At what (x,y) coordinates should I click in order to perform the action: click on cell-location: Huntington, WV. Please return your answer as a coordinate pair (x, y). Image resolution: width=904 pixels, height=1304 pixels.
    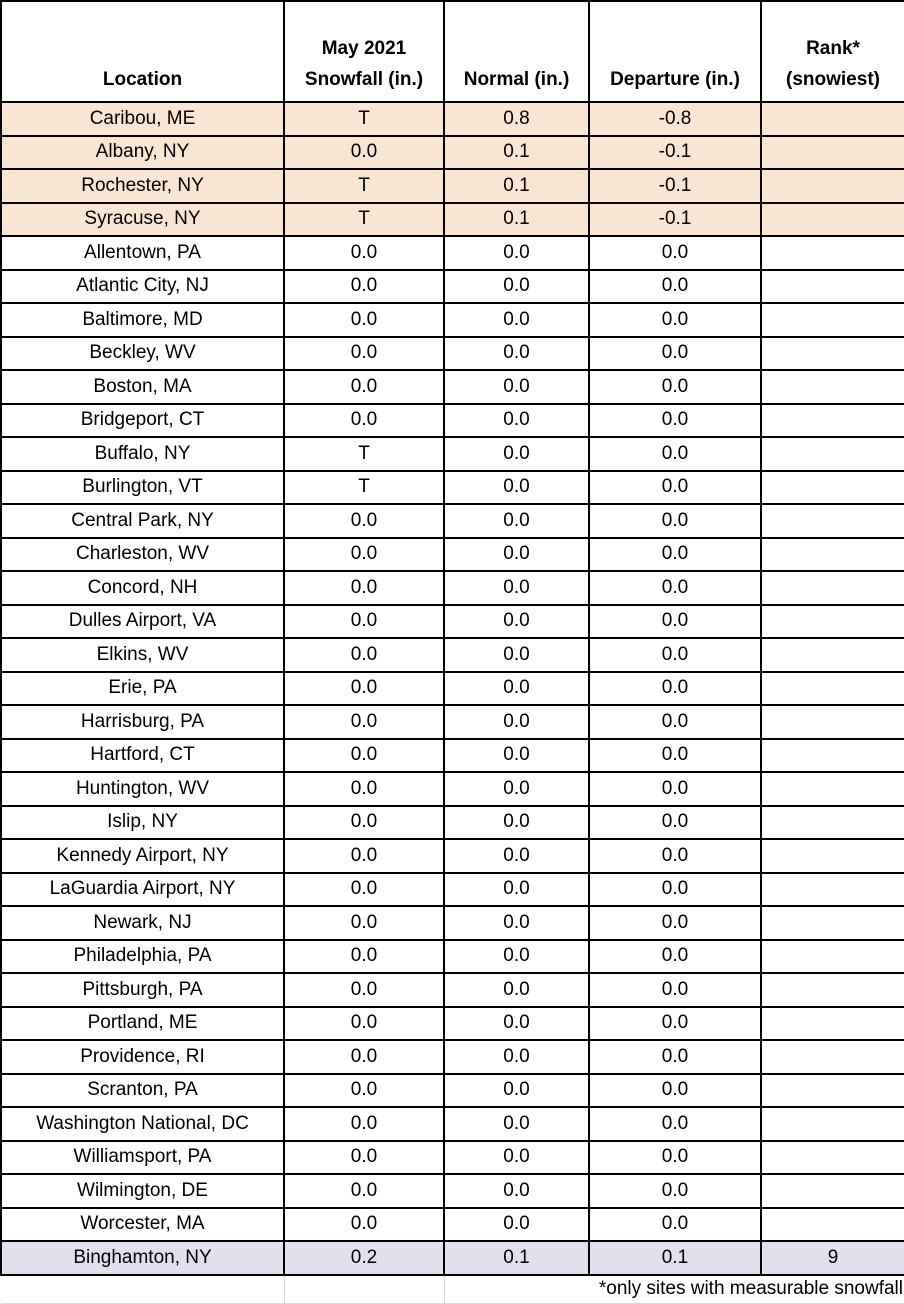
    Looking at the image, I should click on (142, 789).